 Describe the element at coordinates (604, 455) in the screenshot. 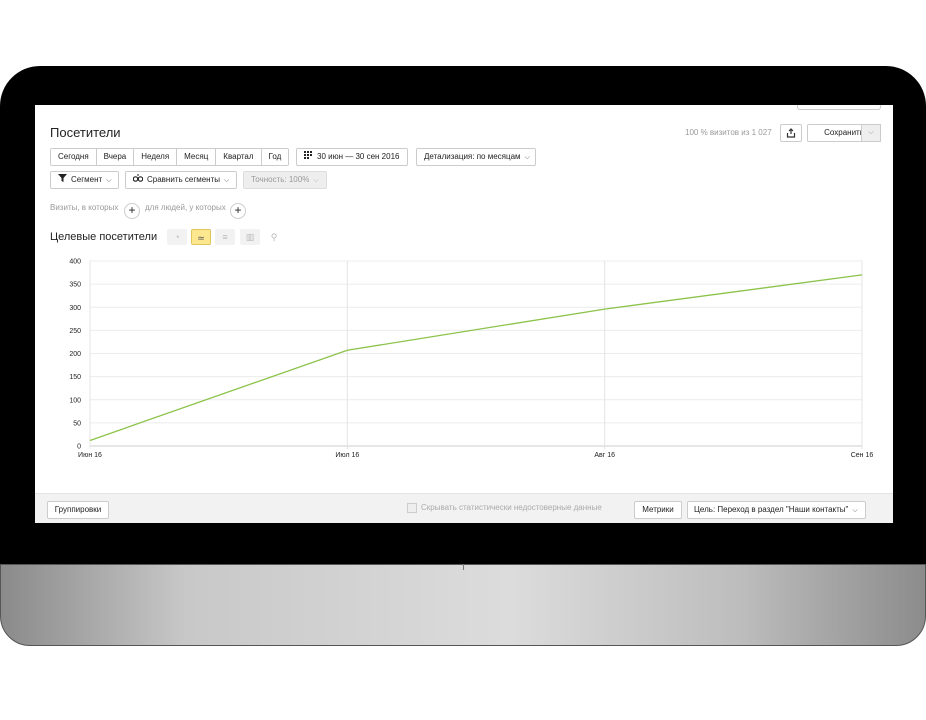

I see `x-tick-label: Авг 16` at that location.